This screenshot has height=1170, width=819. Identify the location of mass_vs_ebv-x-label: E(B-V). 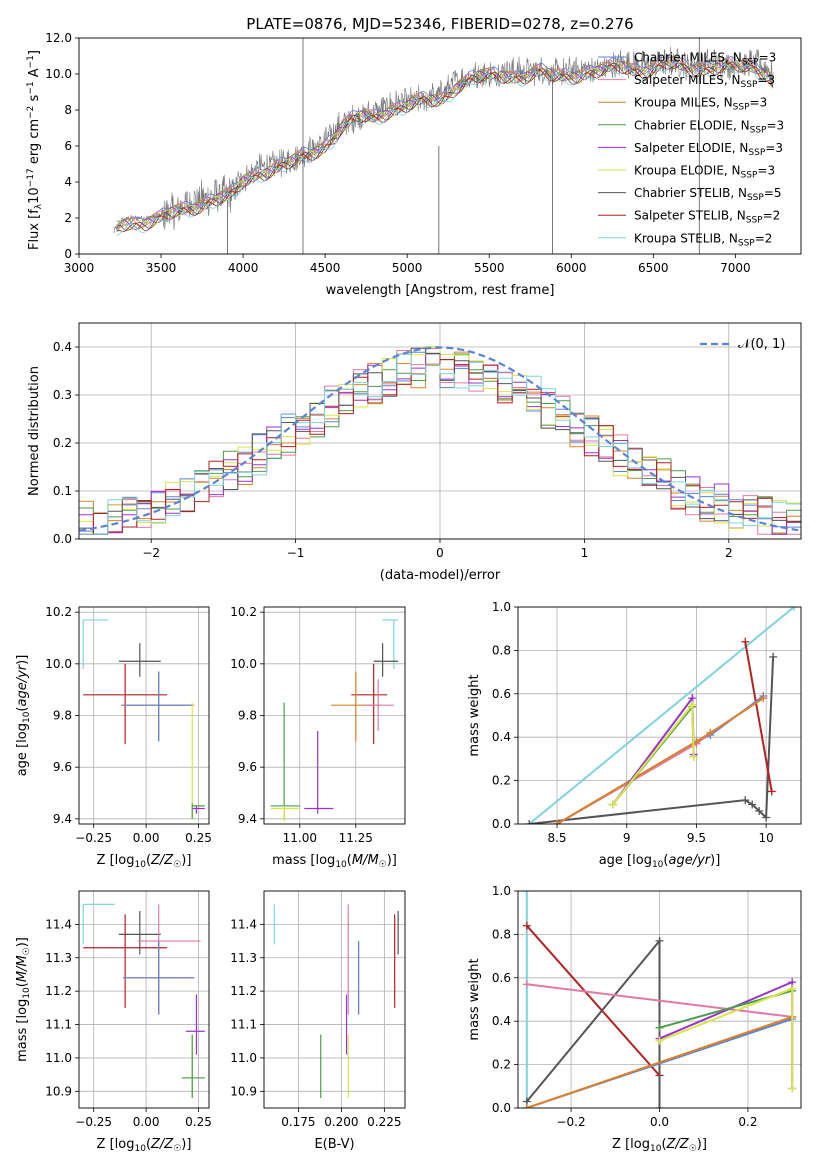
(334, 1144).